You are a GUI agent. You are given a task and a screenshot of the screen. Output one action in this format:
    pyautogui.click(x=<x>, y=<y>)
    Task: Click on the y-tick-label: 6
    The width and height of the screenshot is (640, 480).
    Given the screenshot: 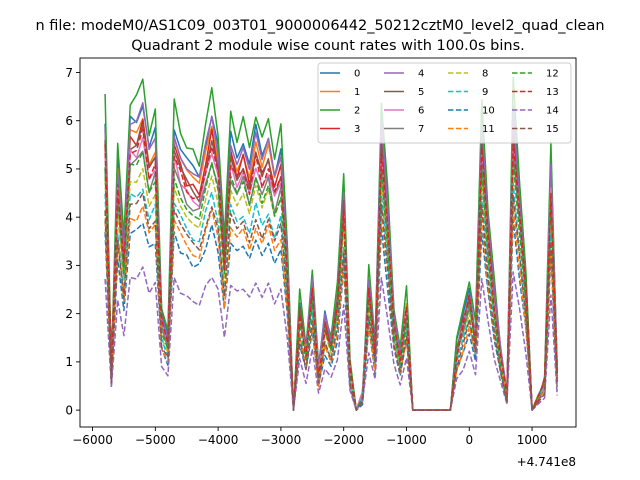 What is the action you would take?
    pyautogui.click(x=69, y=121)
    